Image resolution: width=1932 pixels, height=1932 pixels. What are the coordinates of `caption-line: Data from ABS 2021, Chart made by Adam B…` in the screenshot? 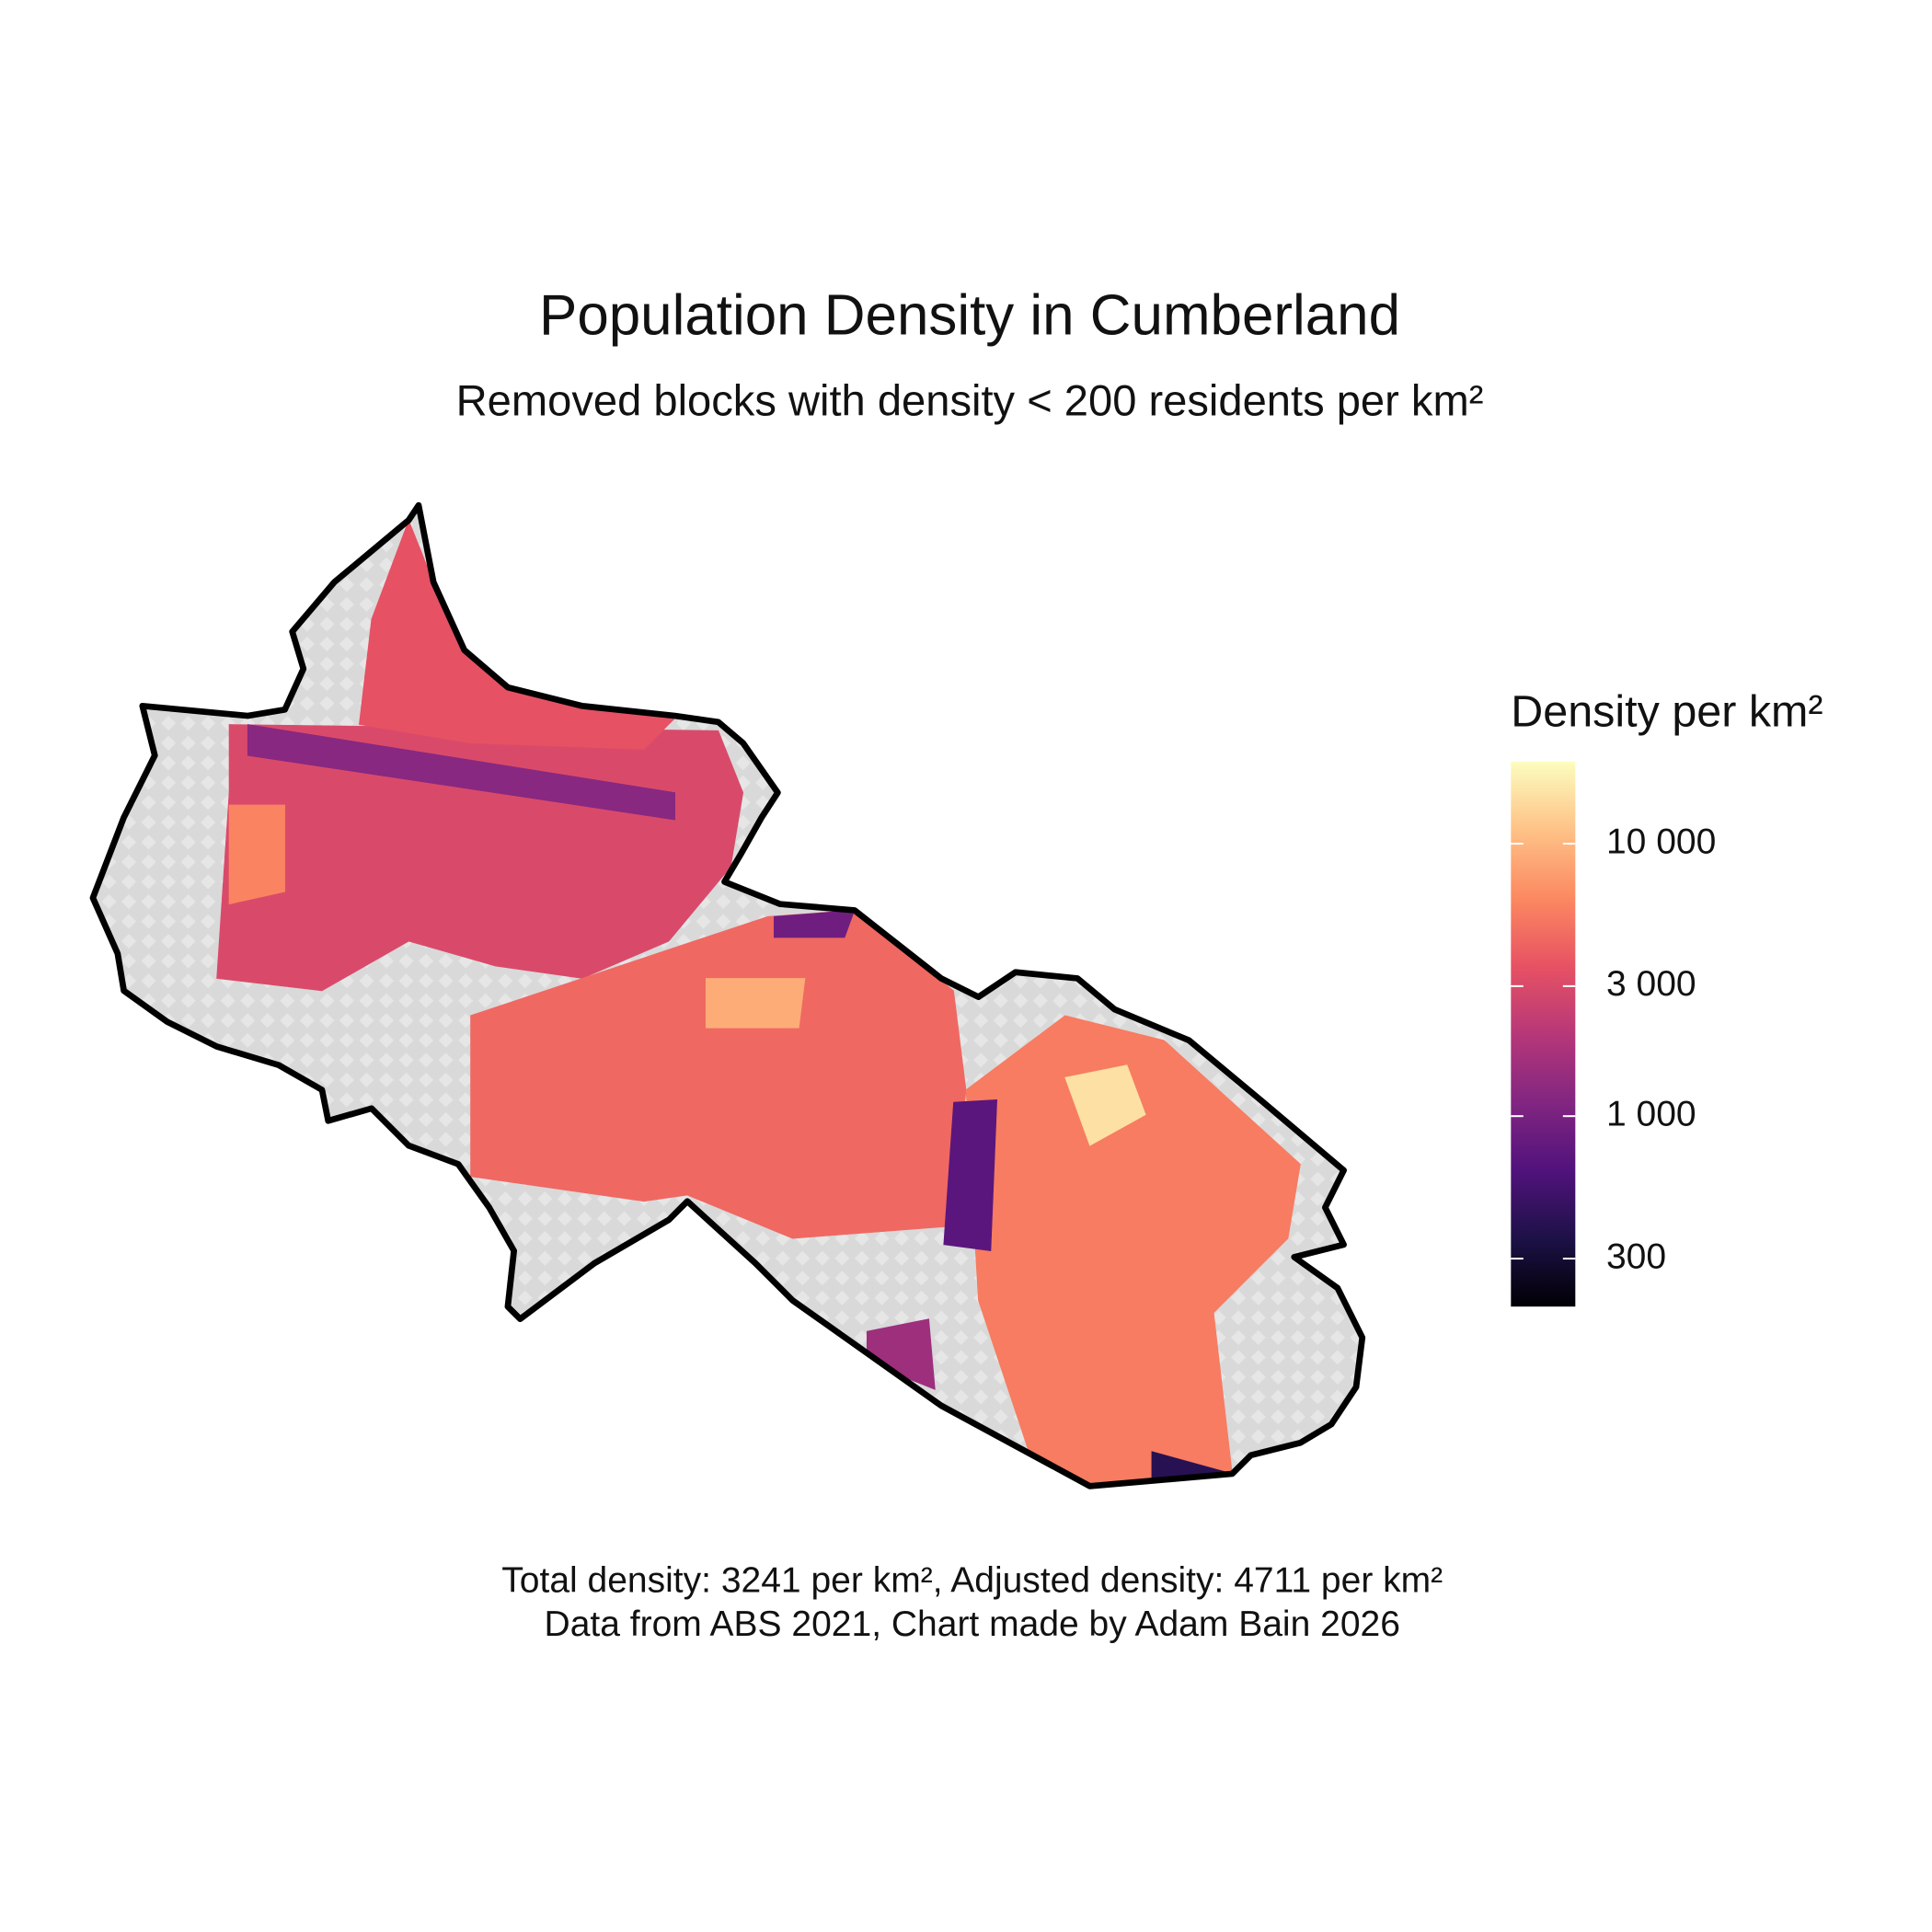 It's located at (972, 1624).